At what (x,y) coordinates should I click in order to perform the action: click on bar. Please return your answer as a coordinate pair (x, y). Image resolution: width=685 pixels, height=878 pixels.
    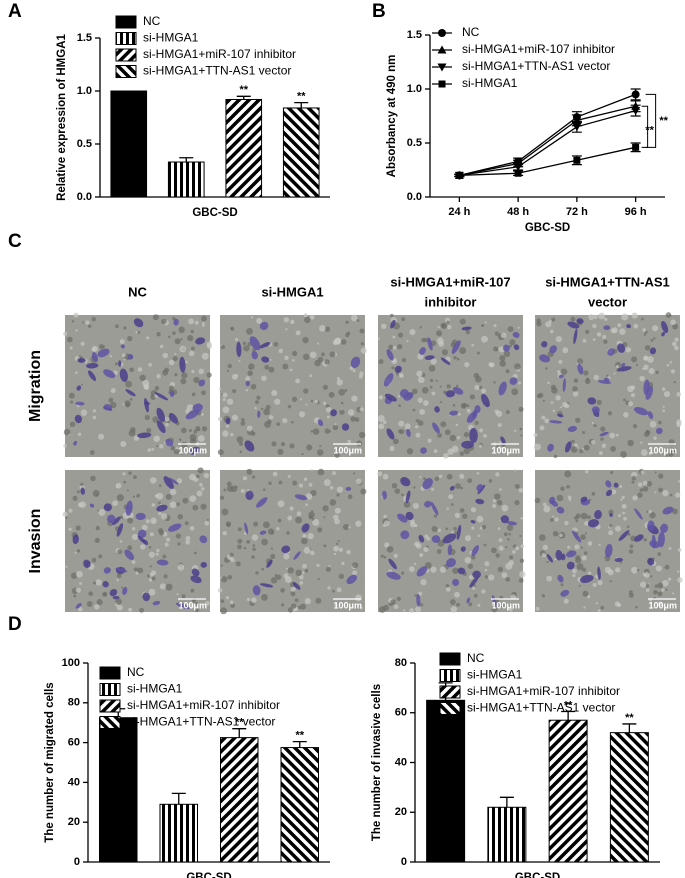
    Looking at the image, I should click on (239, 800).